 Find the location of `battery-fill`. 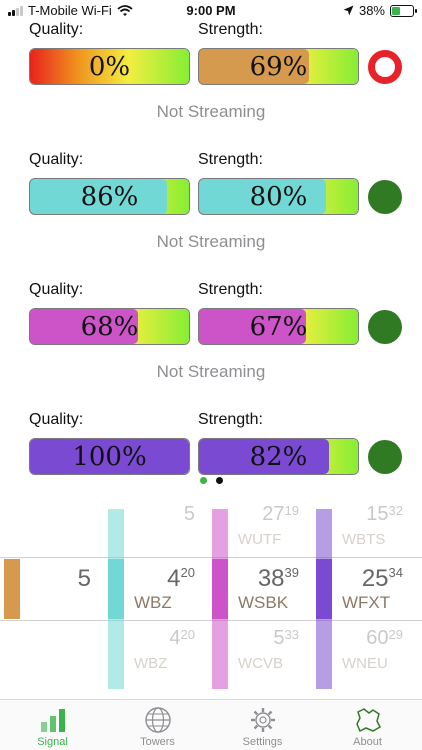

battery-fill is located at coordinates (396, 10).